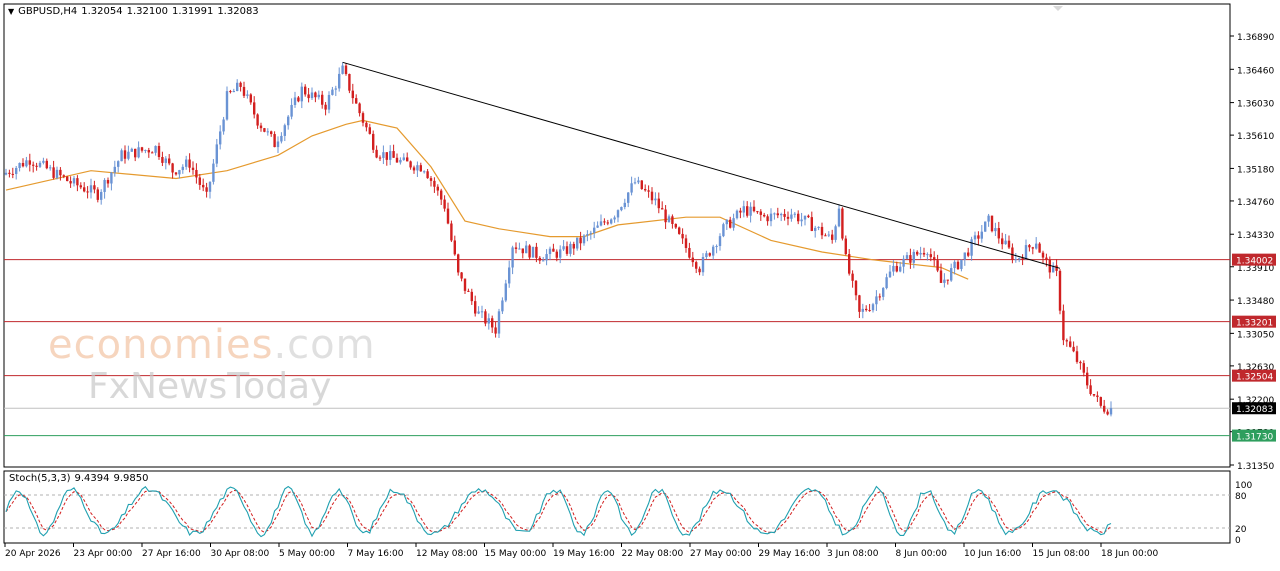 This screenshot has width=1280, height=571. What do you see at coordinates (1058, 8) in the screenshot?
I see `shift-marker-icon` at bounding box center [1058, 8].